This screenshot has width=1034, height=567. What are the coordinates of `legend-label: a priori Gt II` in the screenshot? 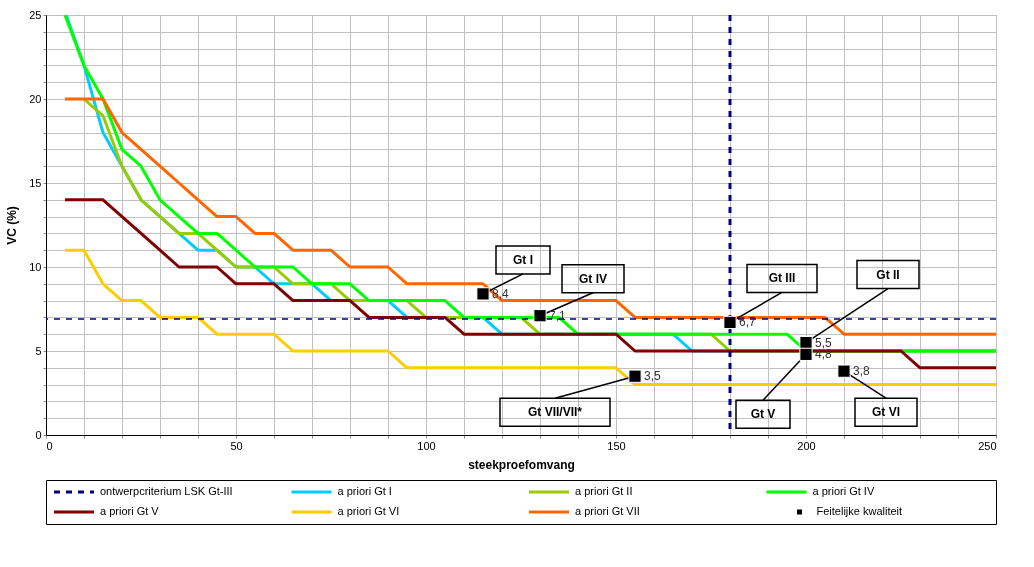 It's located at (604, 491).